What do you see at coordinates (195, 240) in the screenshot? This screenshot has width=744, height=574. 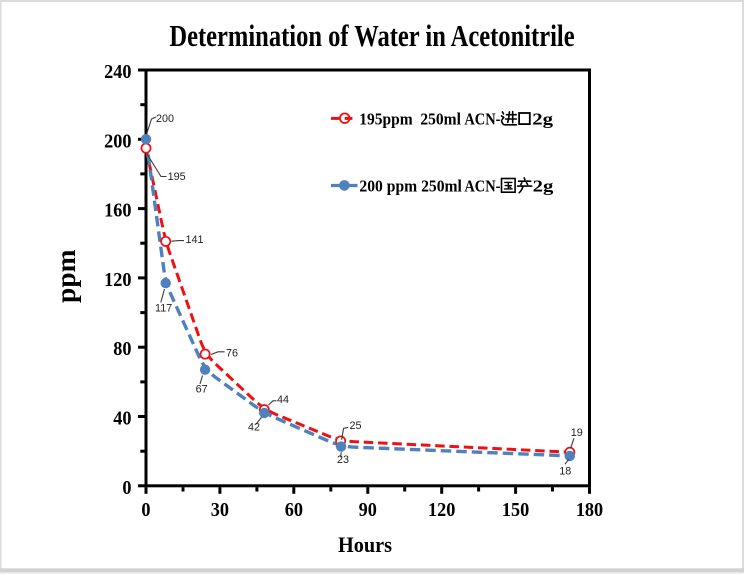 I see `svg-text: 141` at bounding box center [195, 240].